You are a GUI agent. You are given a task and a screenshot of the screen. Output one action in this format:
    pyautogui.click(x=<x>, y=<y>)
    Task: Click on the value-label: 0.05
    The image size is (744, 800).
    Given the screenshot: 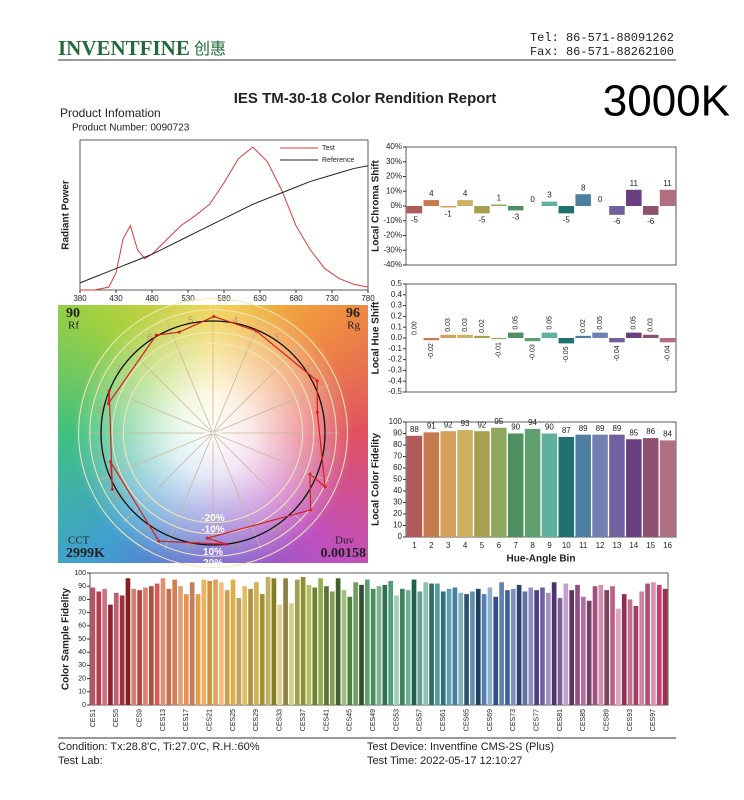 What is the action you would take?
    pyautogui.click(x=549, y=323)
    